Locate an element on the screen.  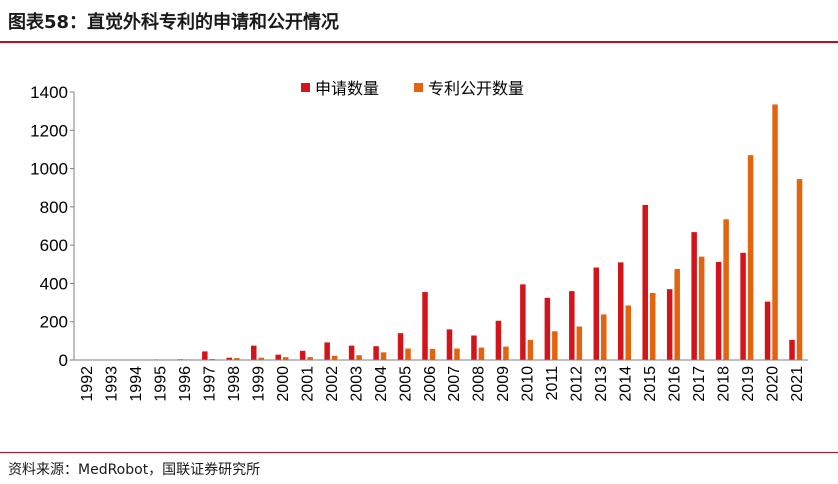
bar-application-2011 is located at coordinates (547, 328).